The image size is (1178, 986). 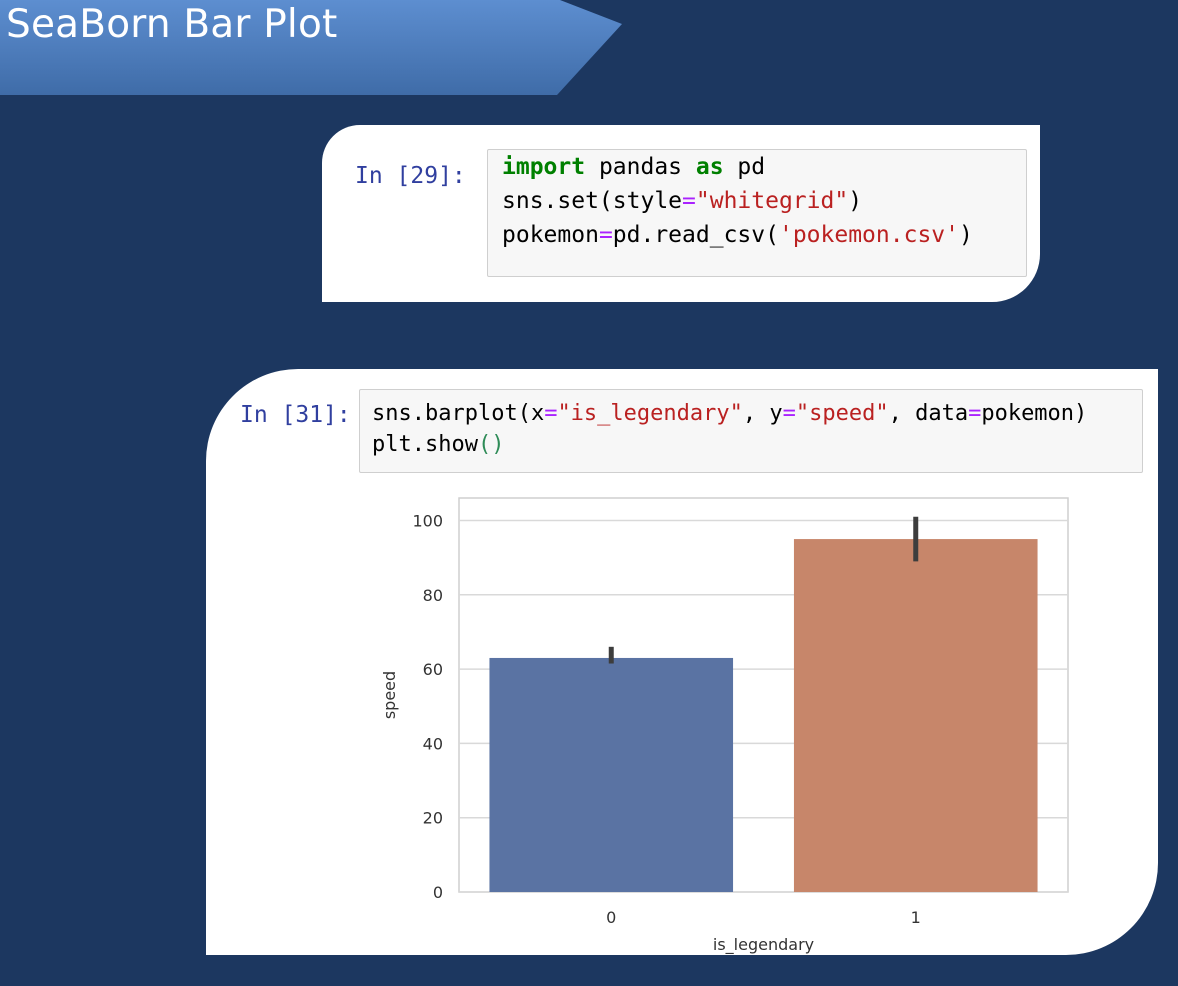 I want to click on y-tick-label: 20, so click(x=433, y=818).